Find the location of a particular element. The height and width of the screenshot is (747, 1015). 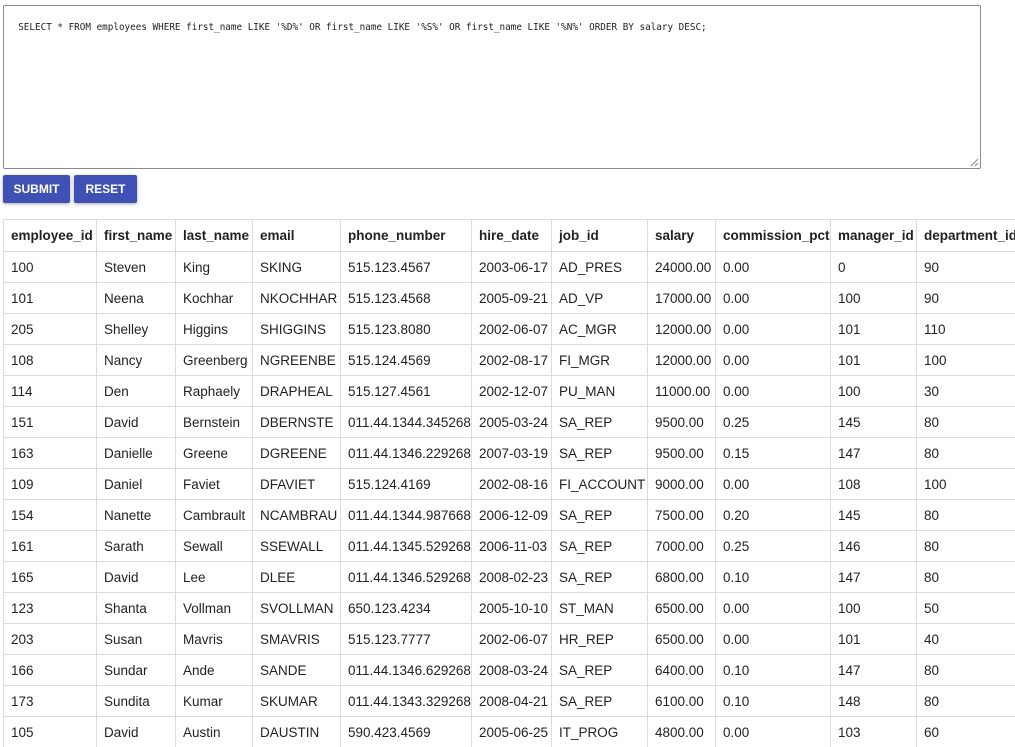

table-cell-job-id: AC_MGR is located at coordinates (599, 329).